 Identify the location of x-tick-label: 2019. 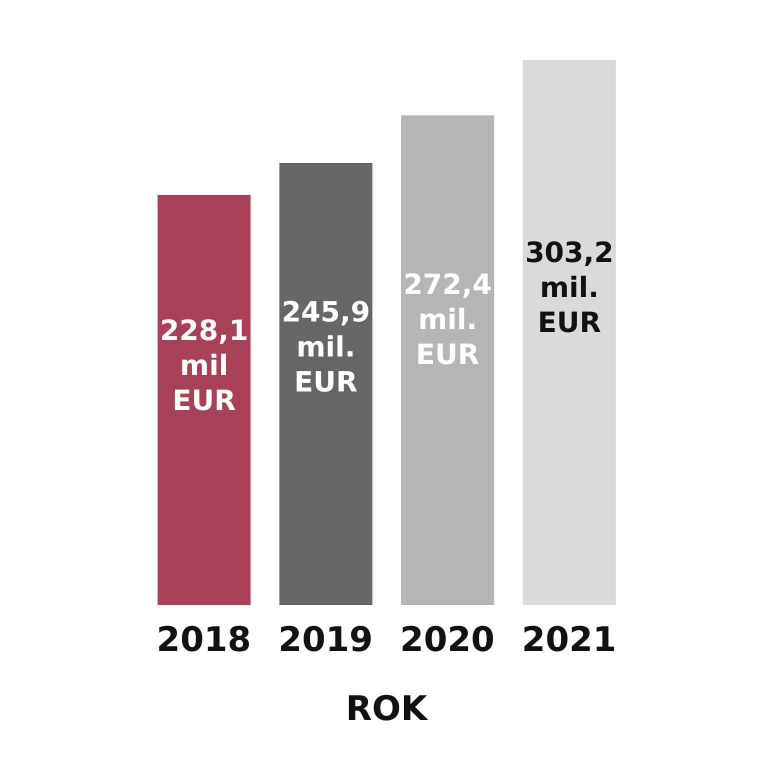
(325, 640).